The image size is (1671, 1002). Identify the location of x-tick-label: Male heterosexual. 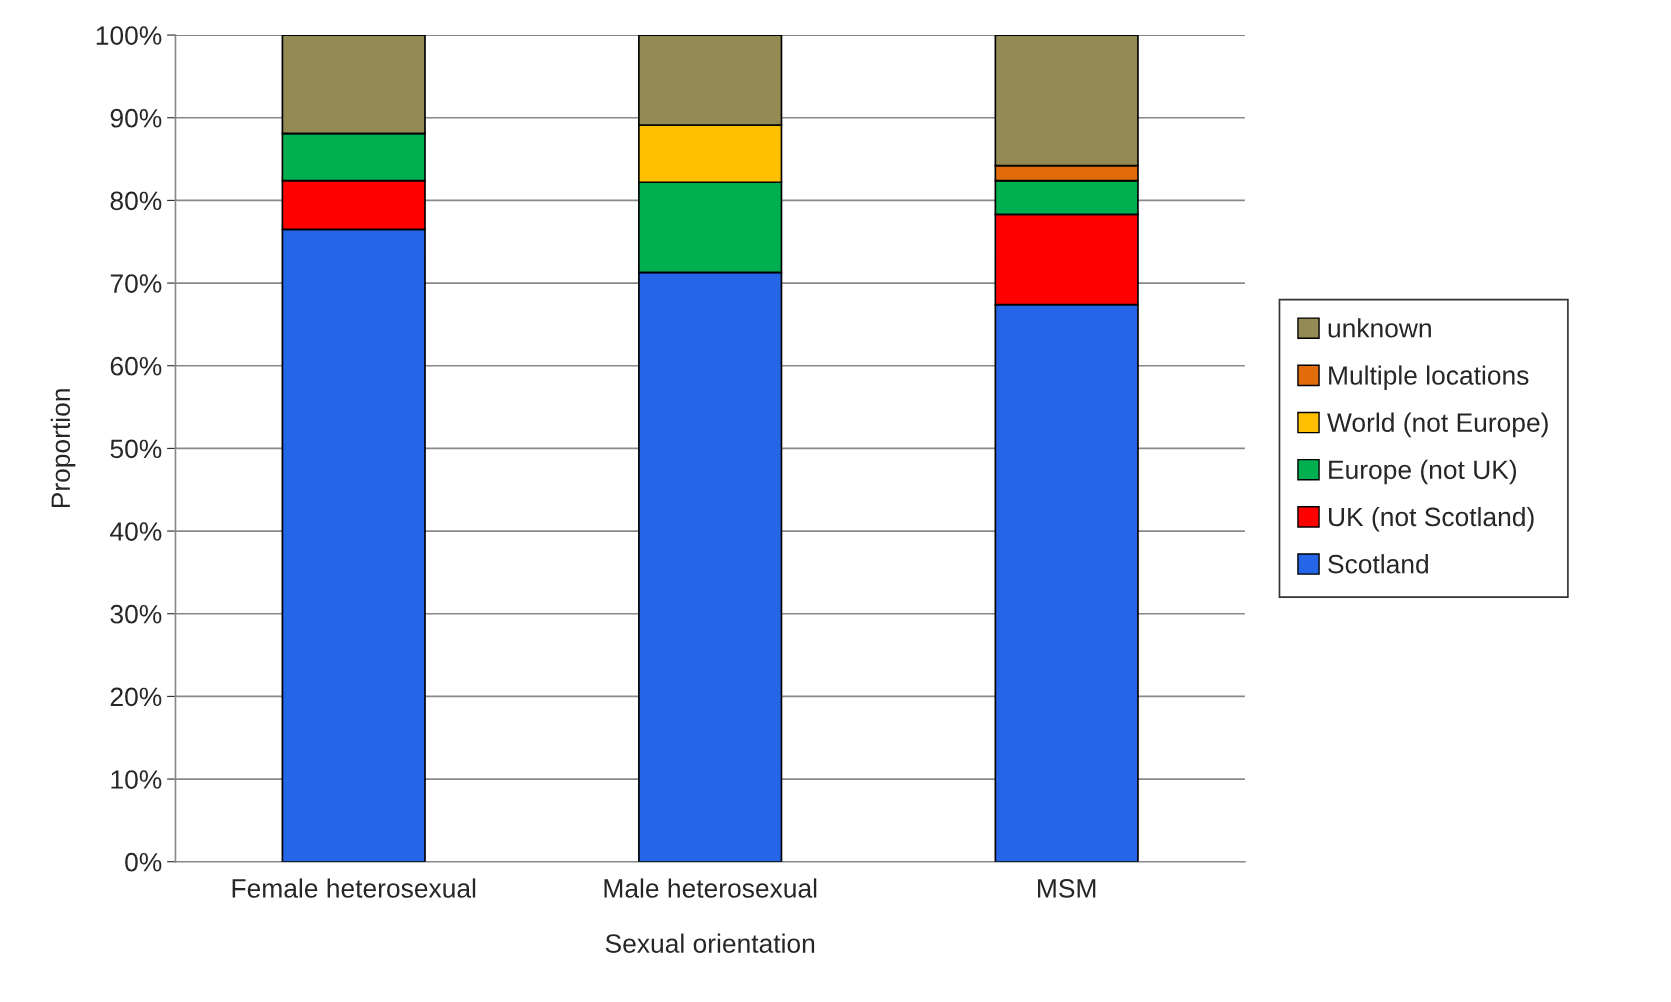
(710, 888).